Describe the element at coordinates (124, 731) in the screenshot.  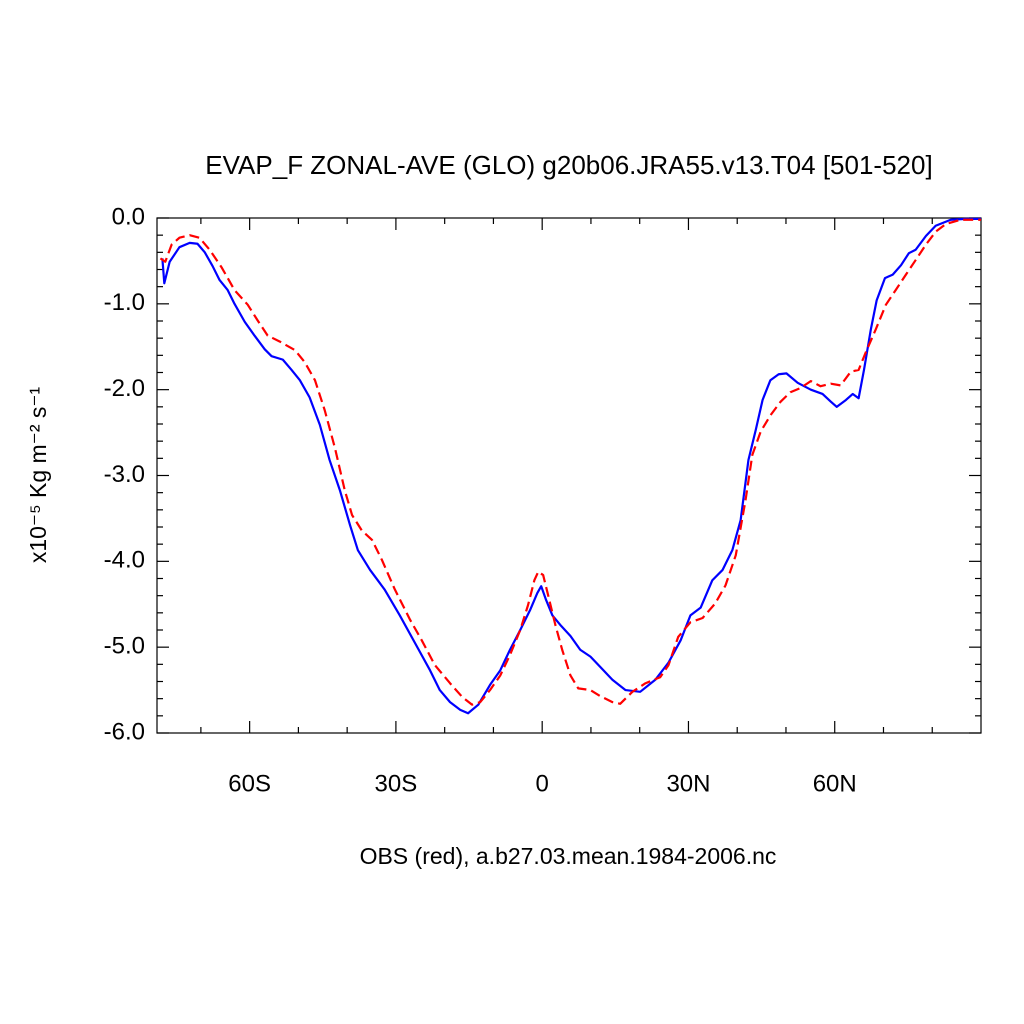
I see `y-tick-label: -6.0` at that location.